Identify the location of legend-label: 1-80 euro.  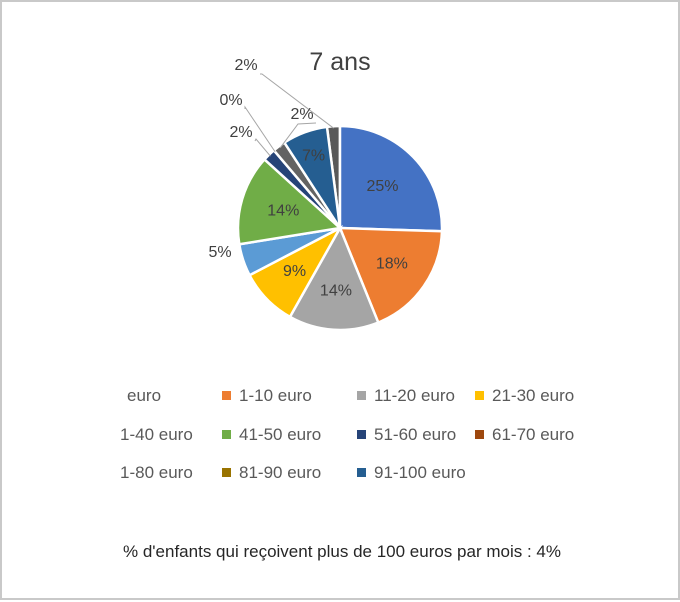
(156, 472).